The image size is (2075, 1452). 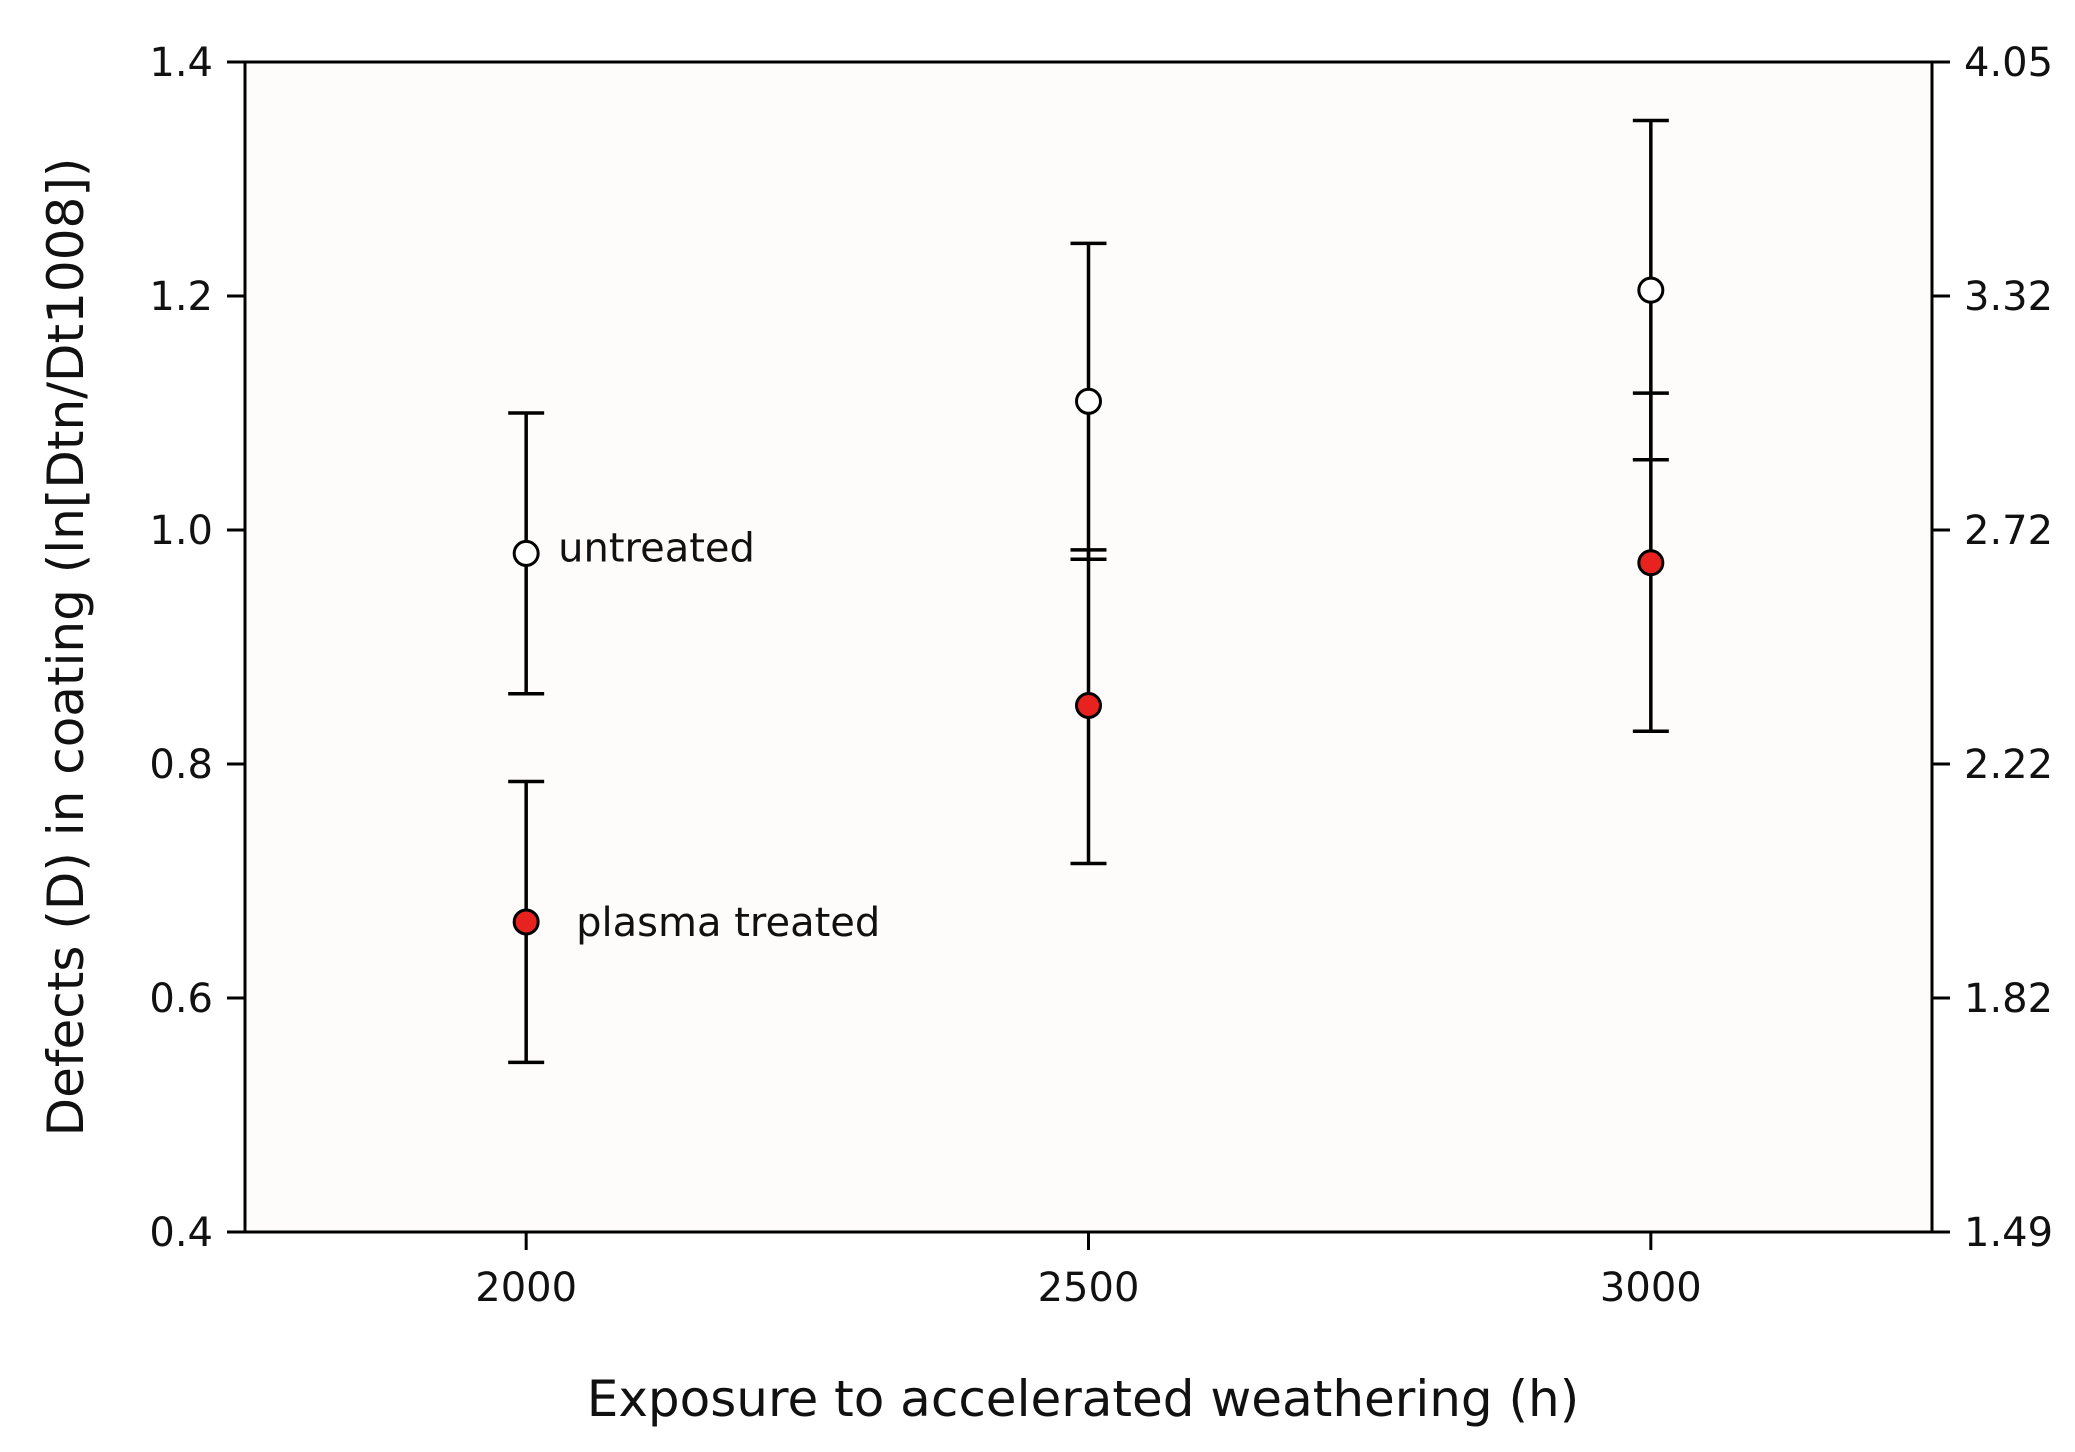 I want to click on y2-tick-label: 2.72, so click(x=2008, y=531).